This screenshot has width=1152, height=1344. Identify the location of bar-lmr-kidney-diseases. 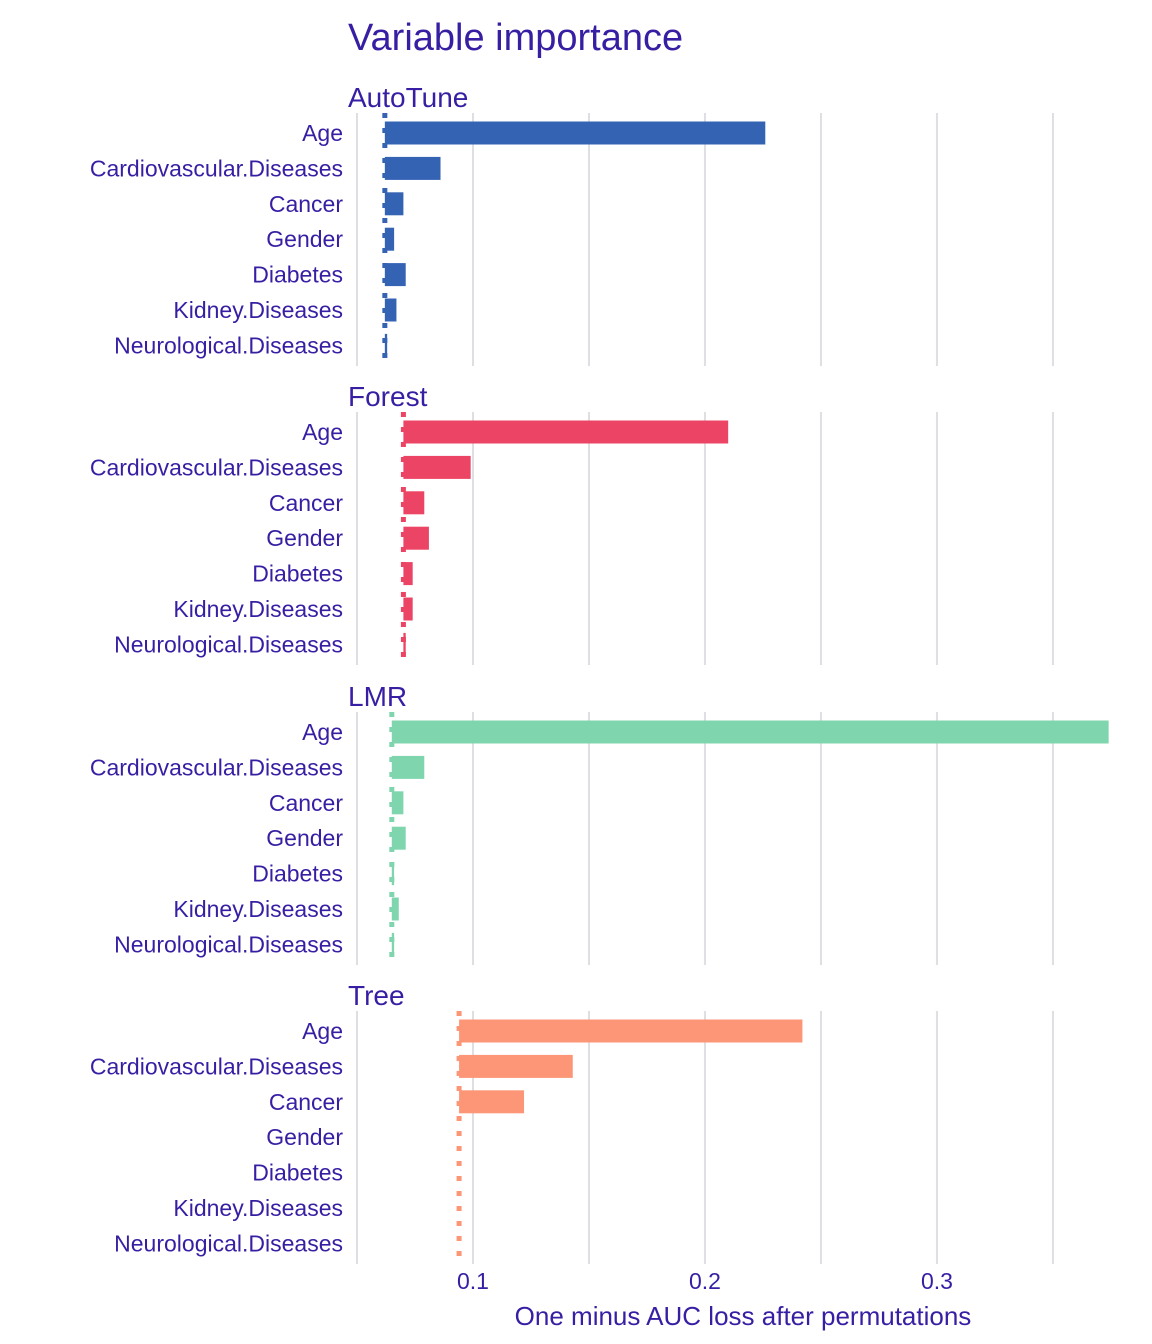
(395, 909).